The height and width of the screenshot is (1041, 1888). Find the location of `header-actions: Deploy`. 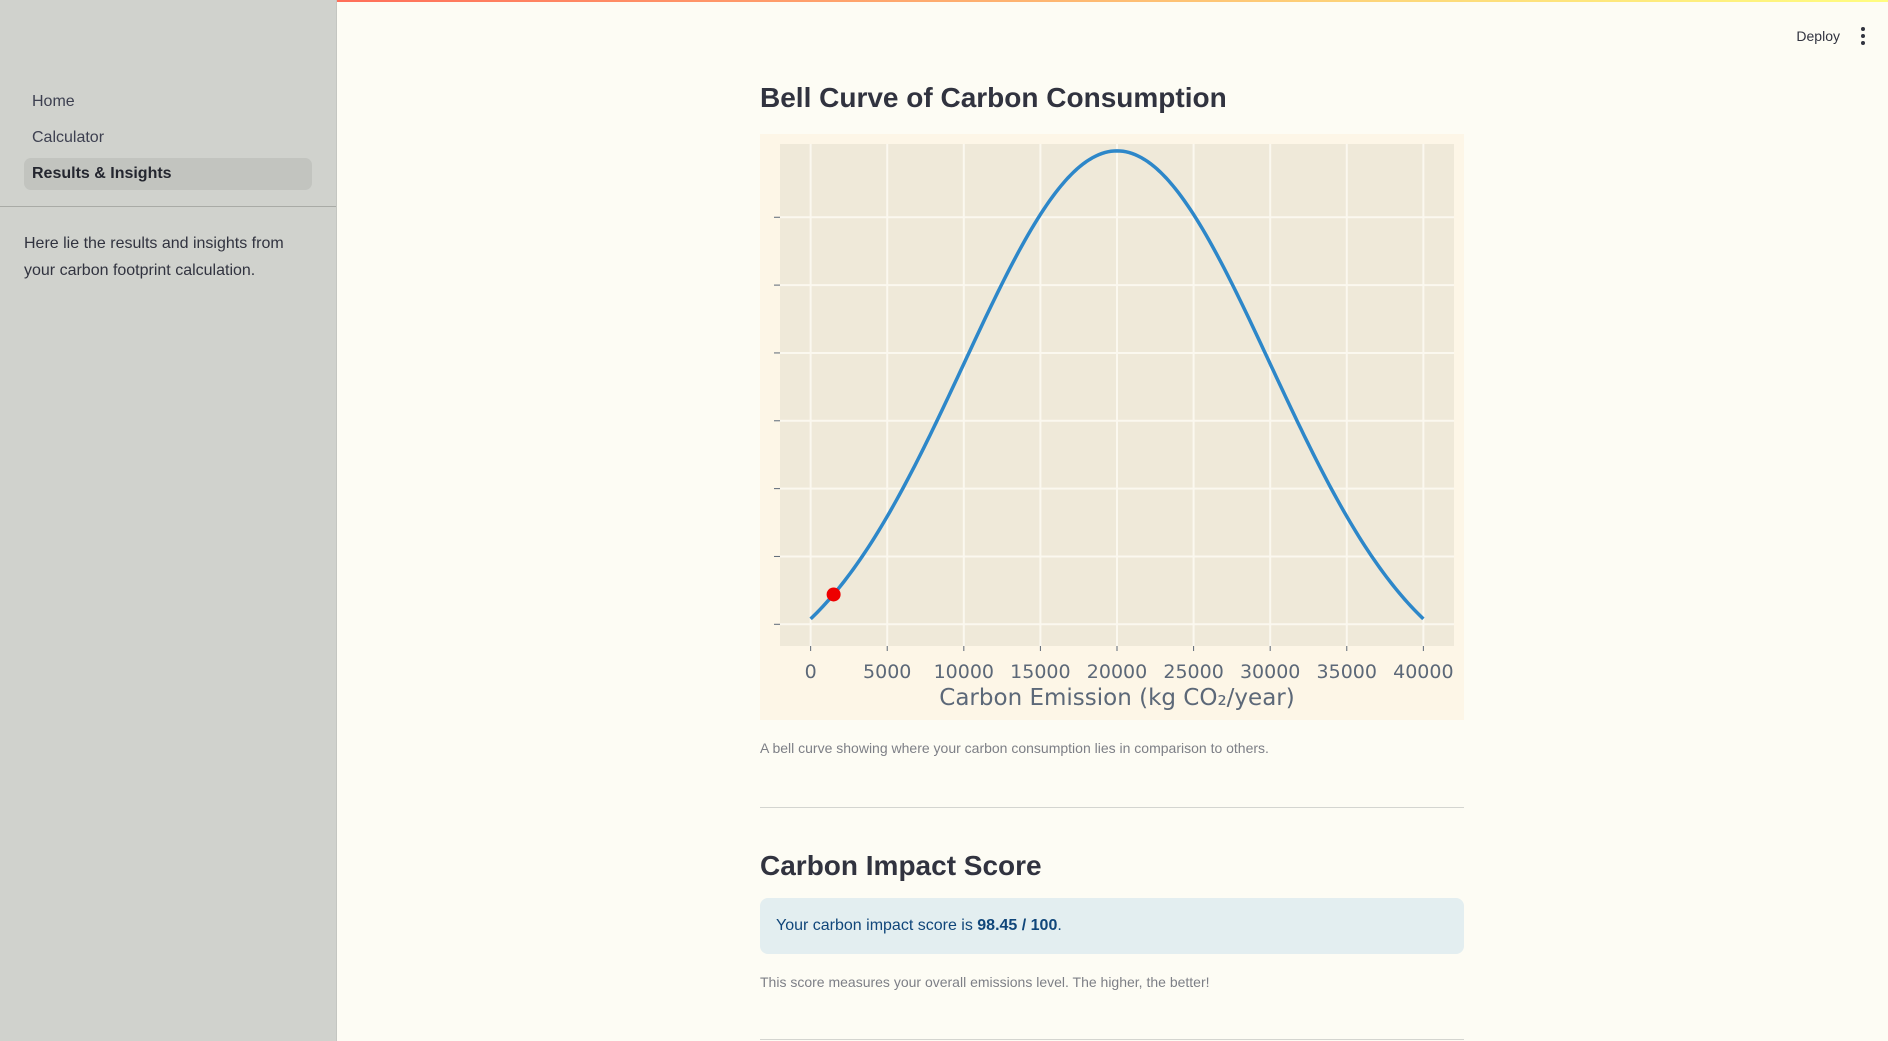

header-actions: Deploy is located at coordinates (1831, 36).